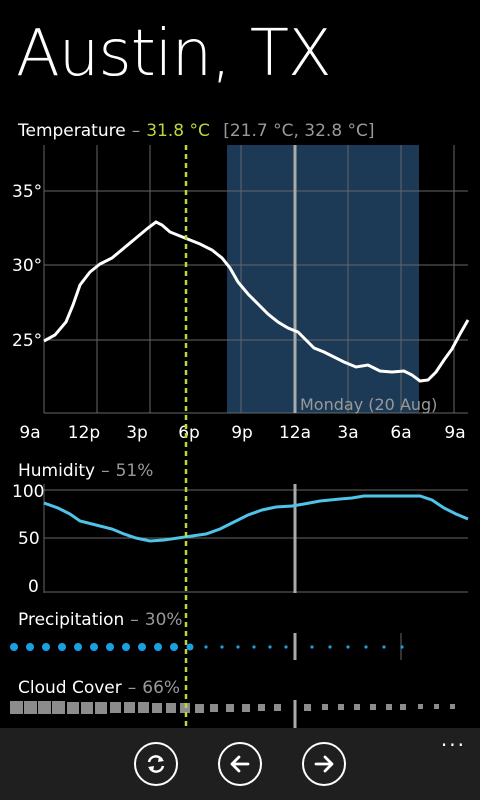 This screenshot has width=480, height=800. I want to click on x-ticks: 9a 12p 3p 6p 9p 12a 3a 6a 9a, so click(242, 433).